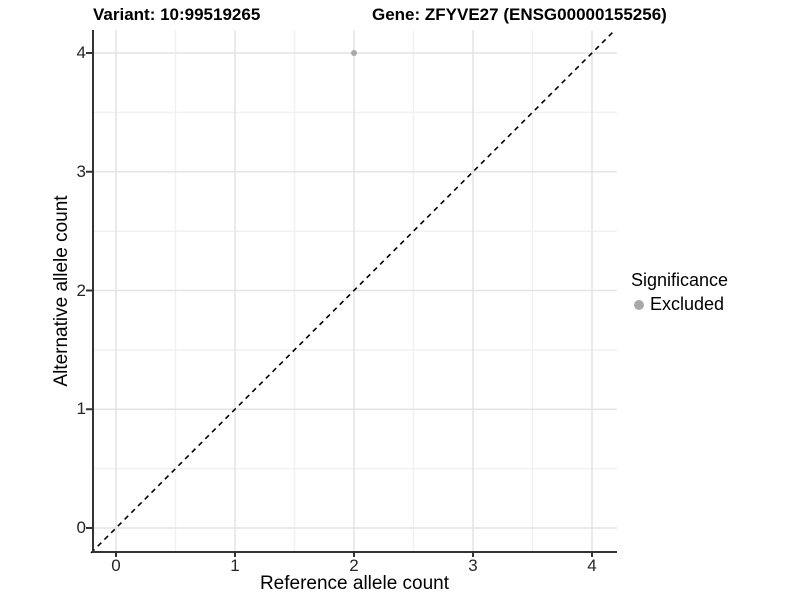 This screenshot has width=800, height=600. Describe the element at coordinates (354, 565) in the screenshot. I see `x-tick-label: 2` at that location.